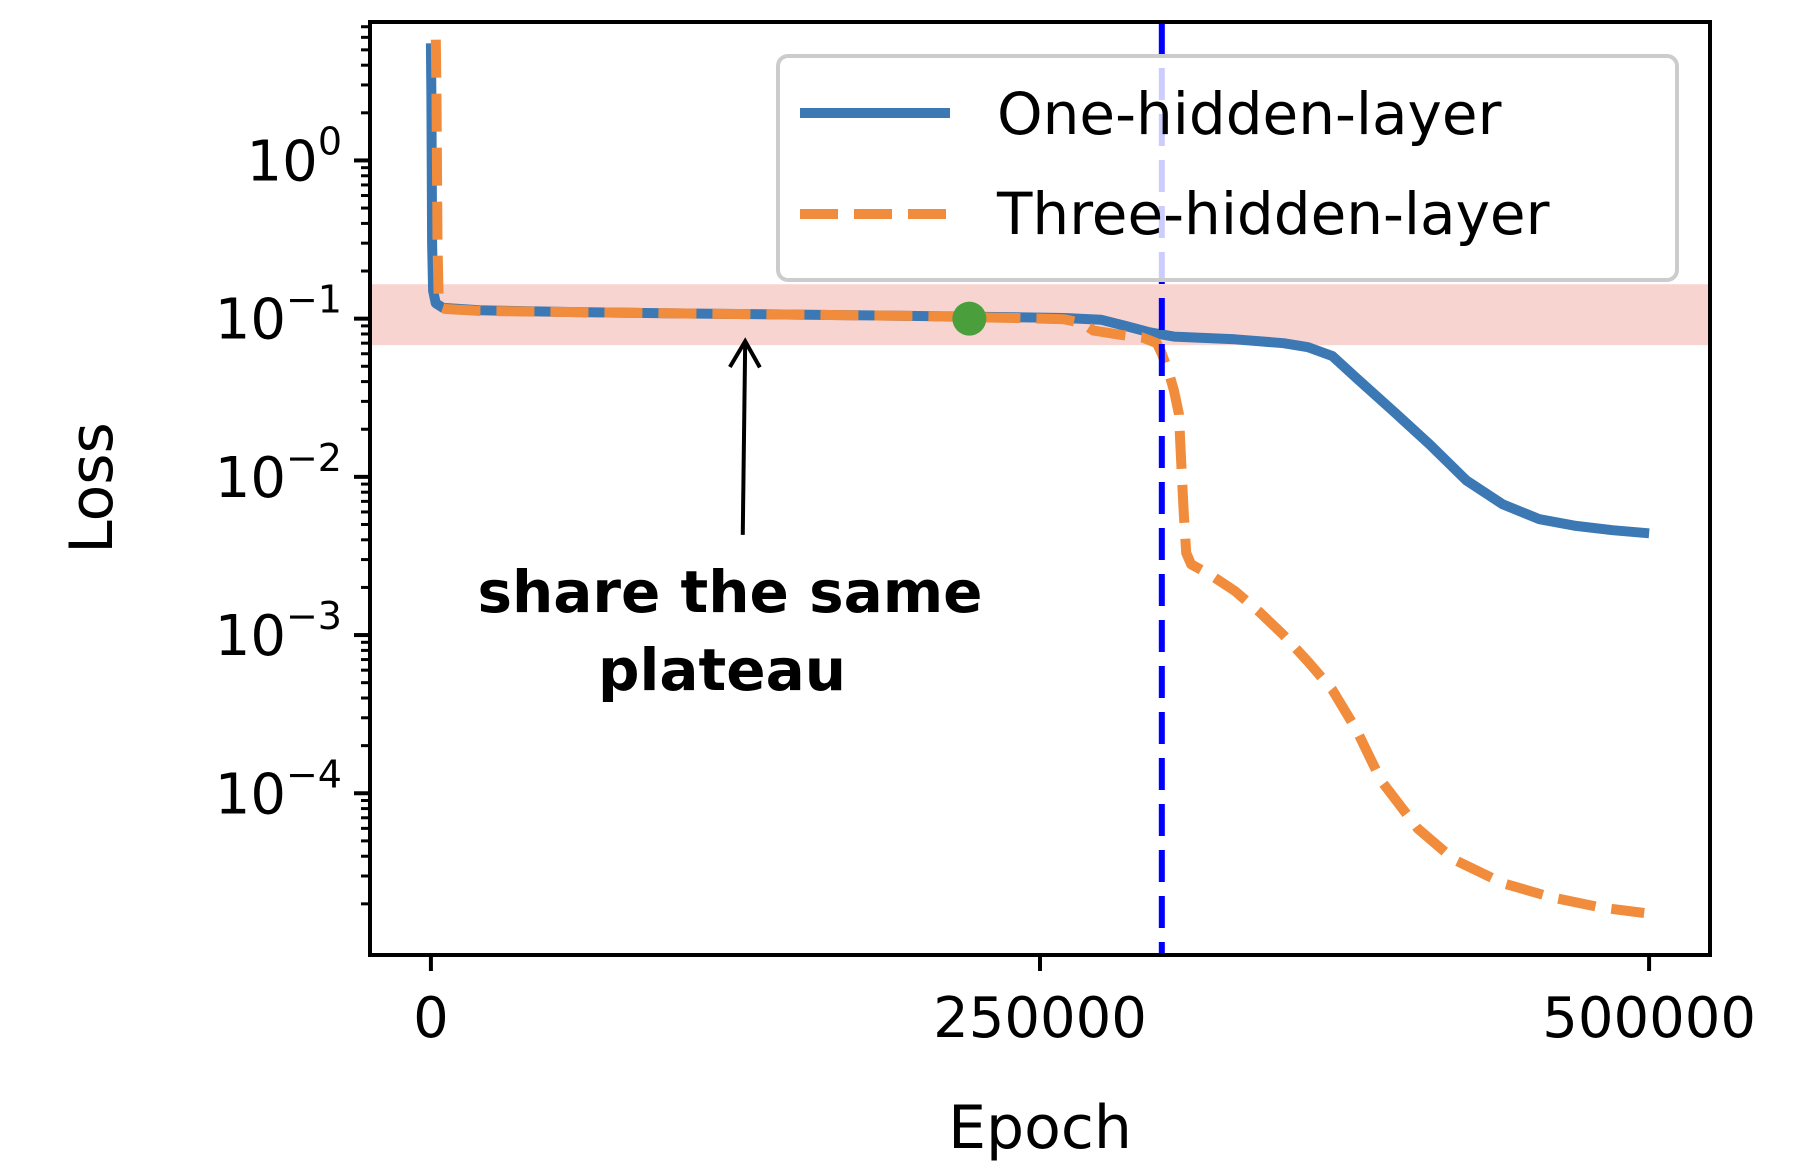 This screenshot has width=1794, height=1172. I want to click on plateau-marker-point, so click(969, 318).